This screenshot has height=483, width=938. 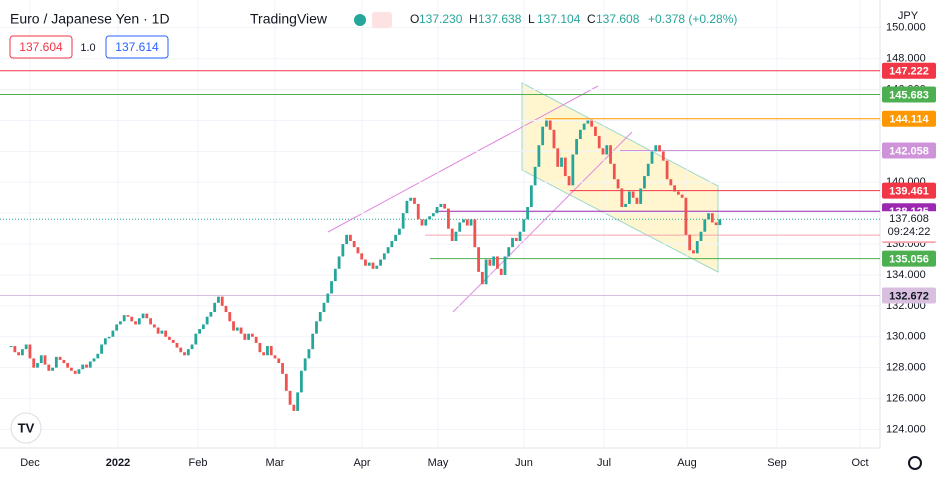 I want to click on x-tick-label: Oct, so click(x=859, y=463).